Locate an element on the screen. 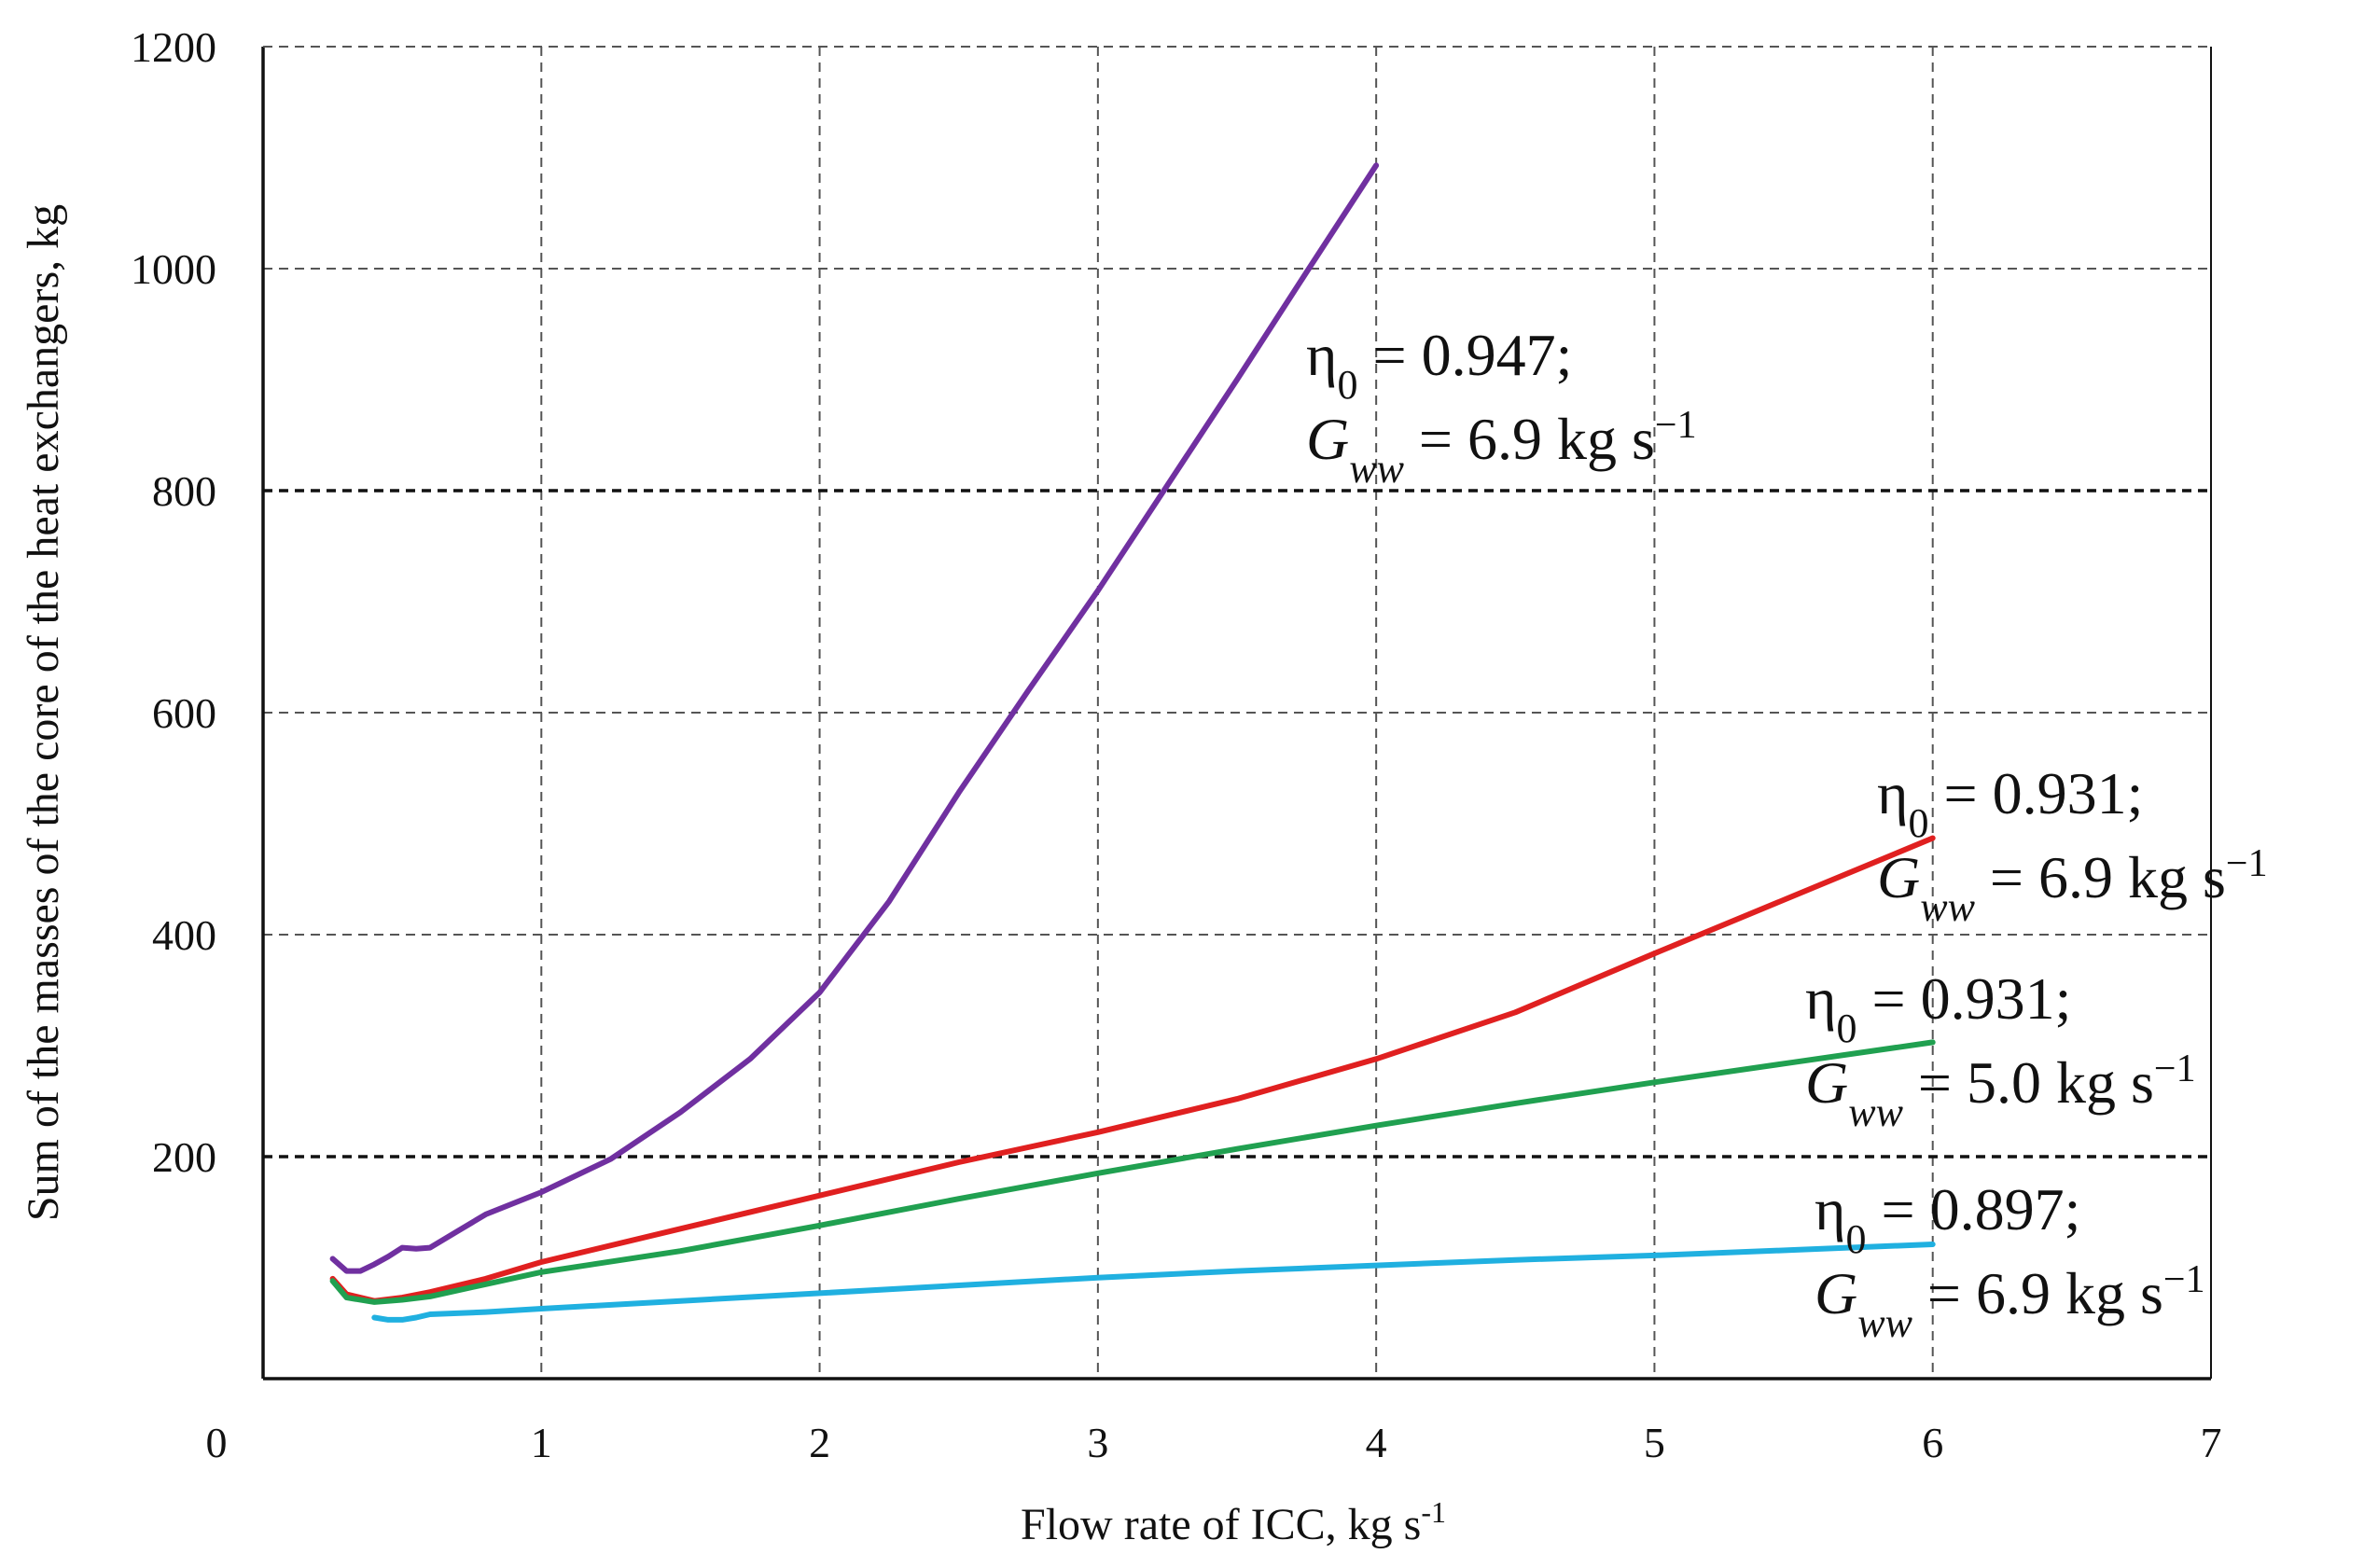 Image resolution: width=2364 pixels, height=1568 pixels. series-annotation-4: η0 = 0.897;Gww = 6.9 kg s−1 is located at coordinates (2010, 1261).